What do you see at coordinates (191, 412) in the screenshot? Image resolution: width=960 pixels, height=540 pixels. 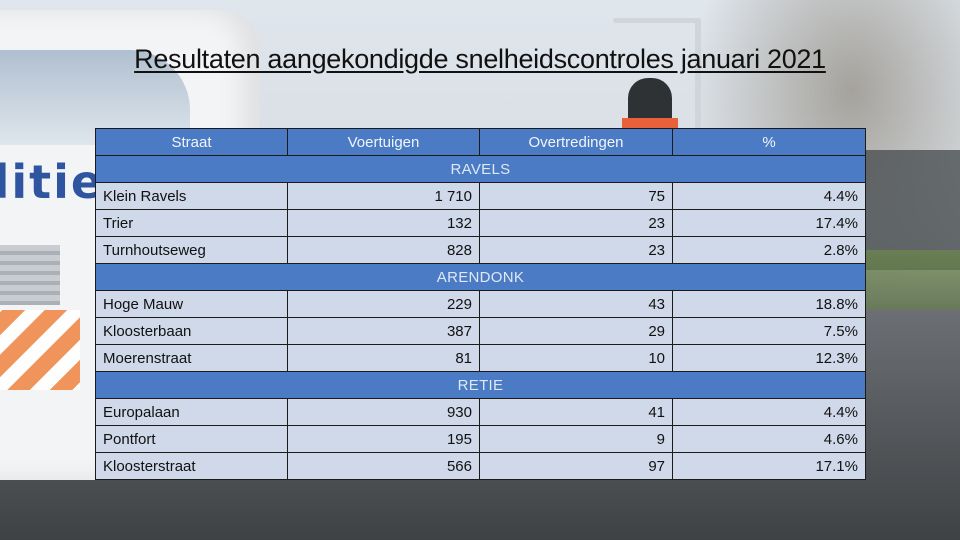 I see `cell-straat: Europalaan` at bounding box center [191, 412].